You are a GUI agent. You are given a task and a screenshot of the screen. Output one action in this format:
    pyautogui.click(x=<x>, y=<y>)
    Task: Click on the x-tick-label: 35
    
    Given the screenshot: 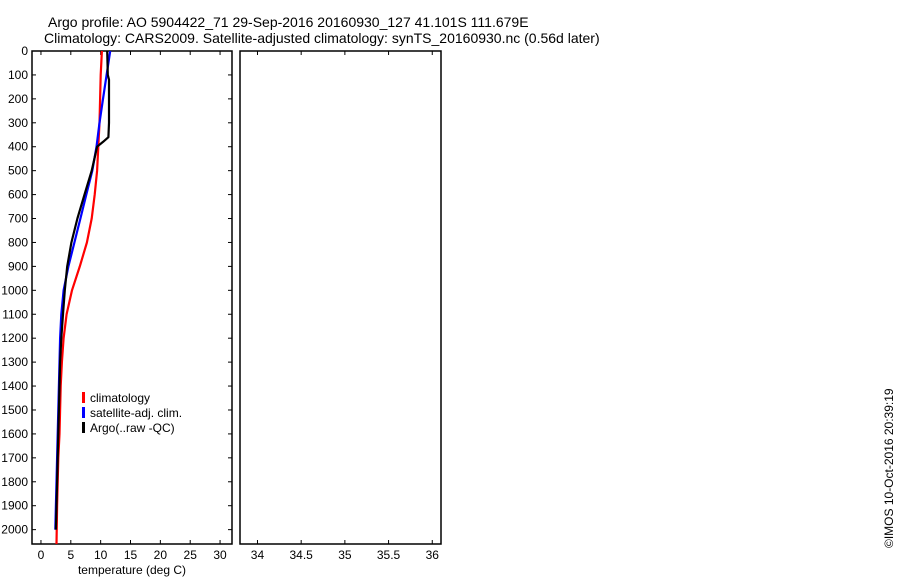 What is the action you would take?
    pyautogui.click(x=345, y=555)
    